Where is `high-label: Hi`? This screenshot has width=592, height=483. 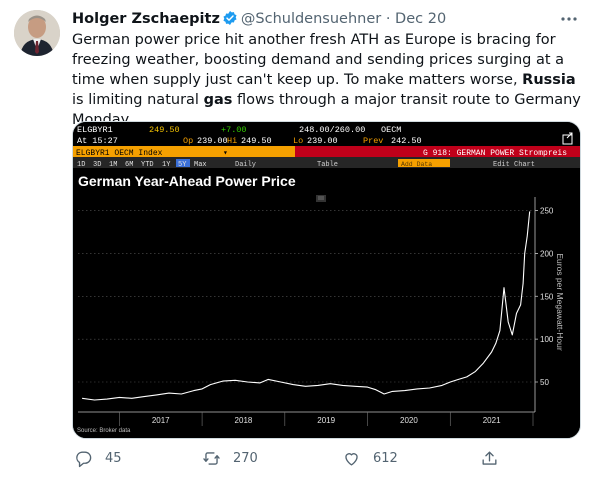 high-label: Hi is located at coordinates (232, 141).